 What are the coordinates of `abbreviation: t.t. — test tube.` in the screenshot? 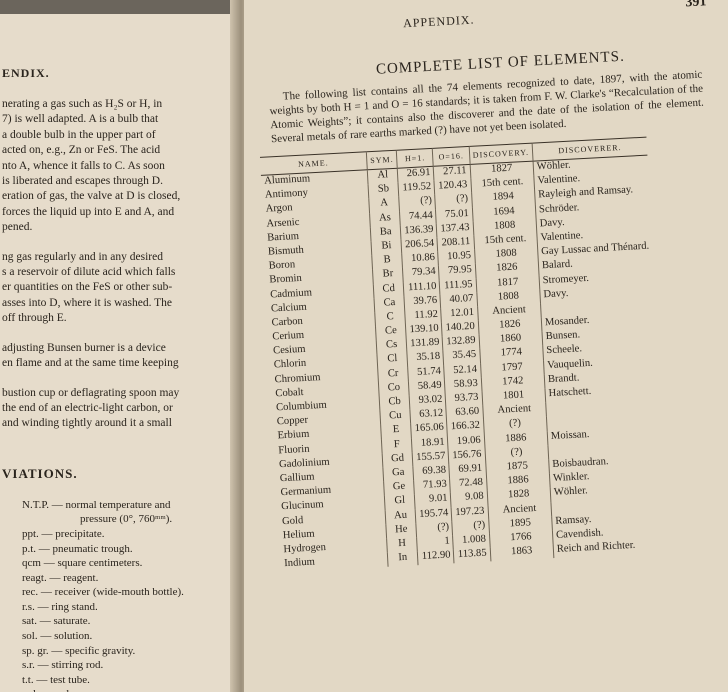 It's located at (56, 679).